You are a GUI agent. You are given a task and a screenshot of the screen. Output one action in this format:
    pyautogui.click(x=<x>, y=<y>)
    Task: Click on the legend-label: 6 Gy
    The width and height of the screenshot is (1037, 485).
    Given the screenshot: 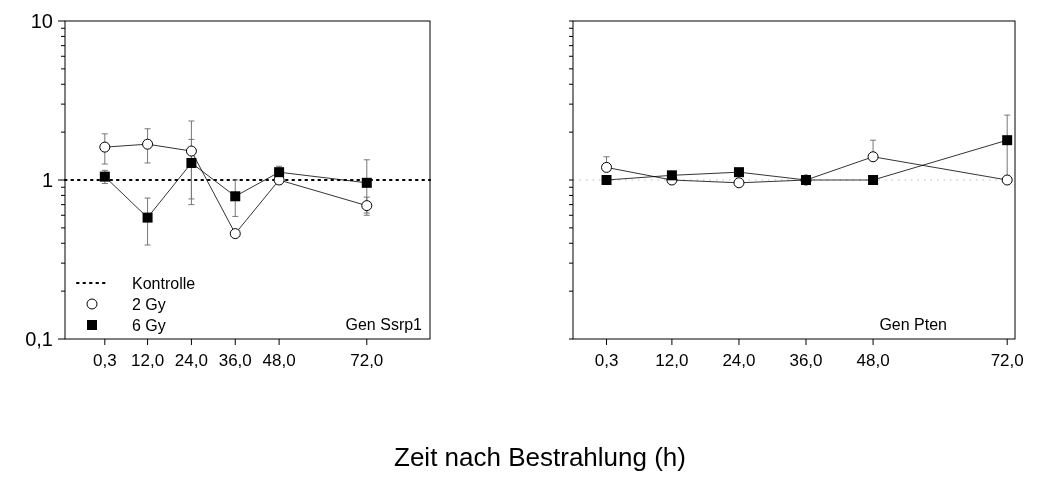 What is the action you would take?
    pyautogui.click(x=149, y=325)
    